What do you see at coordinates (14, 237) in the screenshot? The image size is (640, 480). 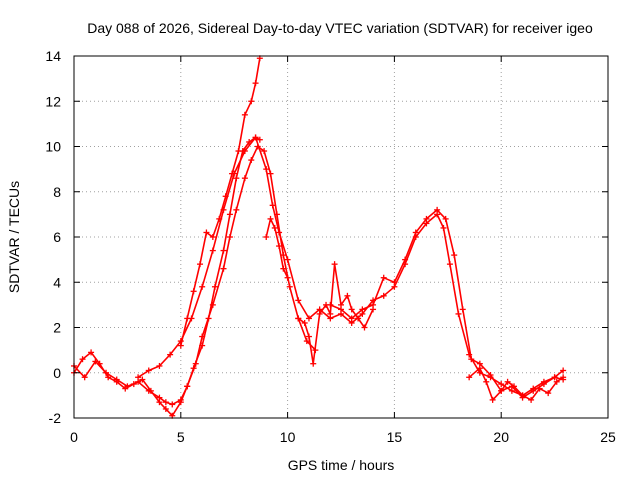 I see `y-axis-label: SDTVAR / TECUs` at bounding box center [14, 237].